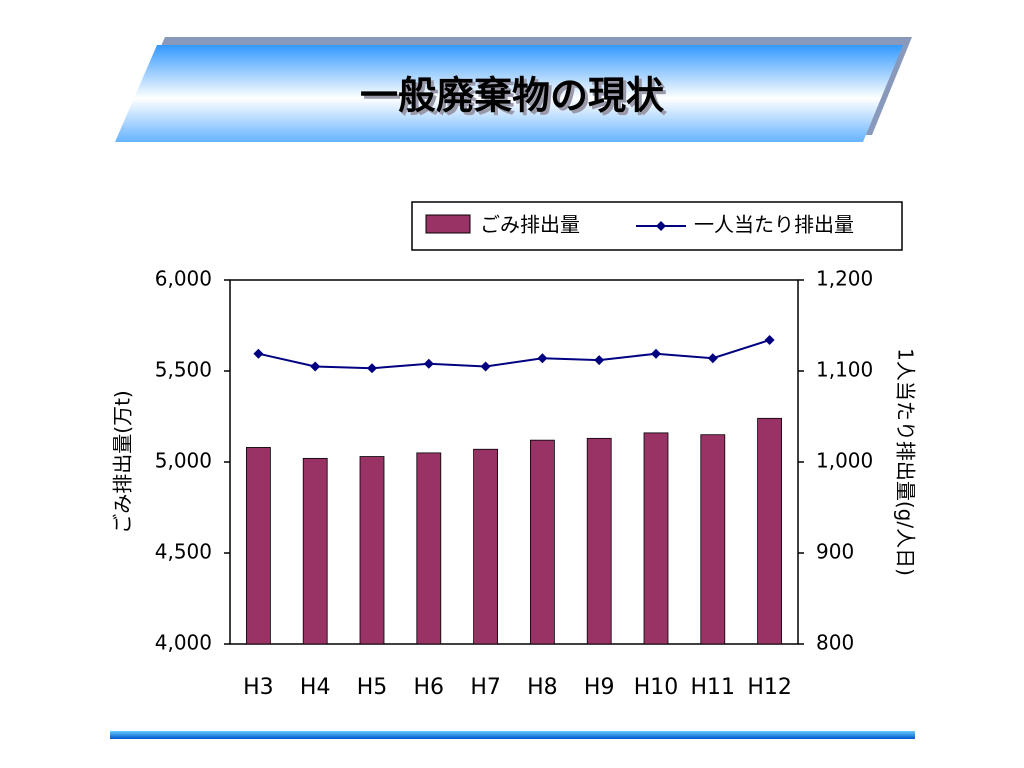  Describe the element at coordinates (542, 687) in the screenshot. I see `x-tick-label: H8` at that location.